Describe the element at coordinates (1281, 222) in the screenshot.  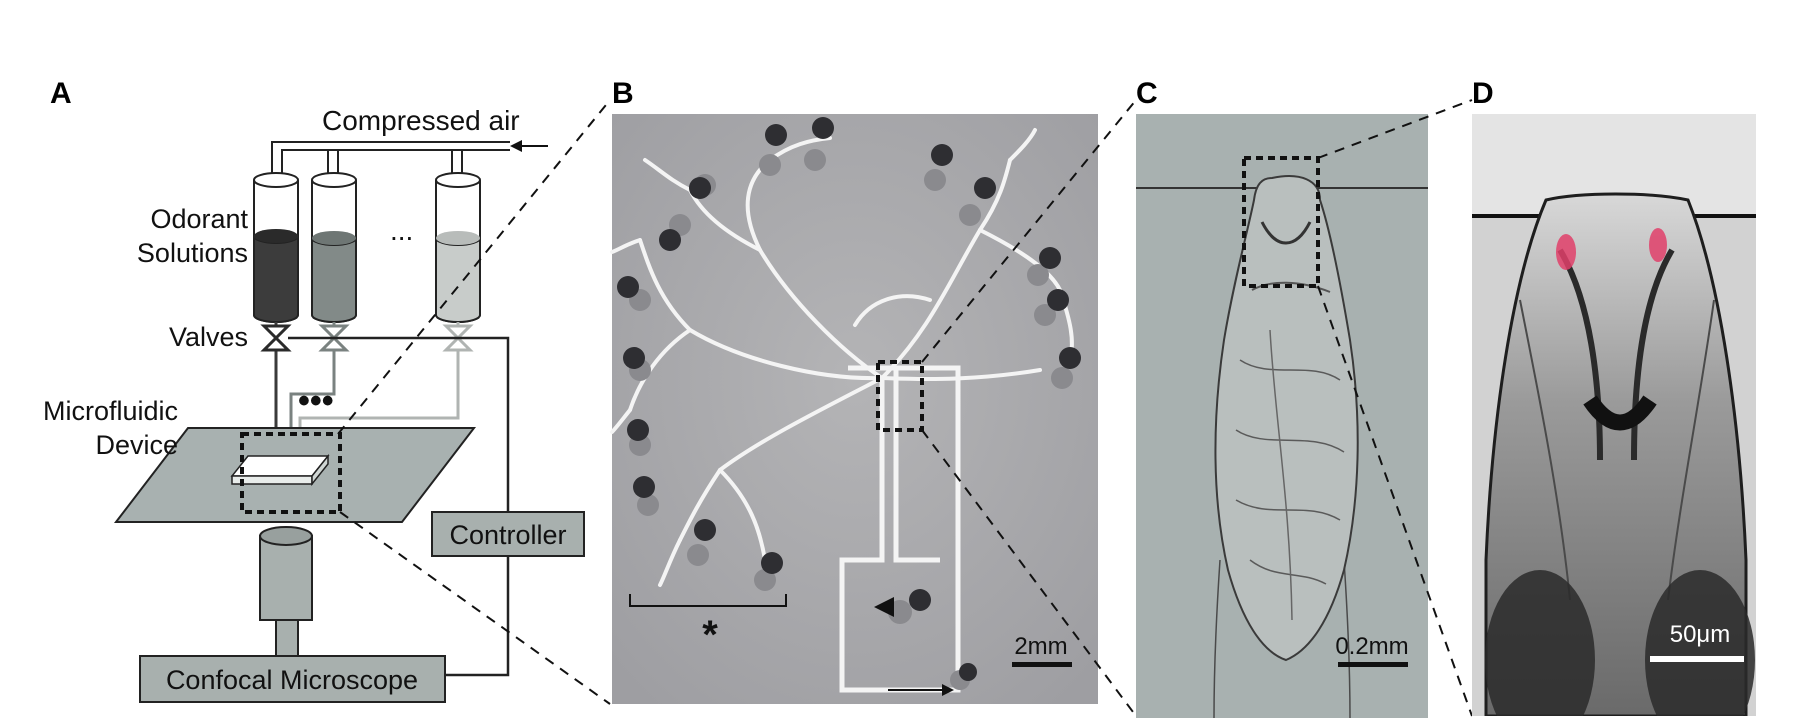
I see `photo-c-dashed-box` at that location.